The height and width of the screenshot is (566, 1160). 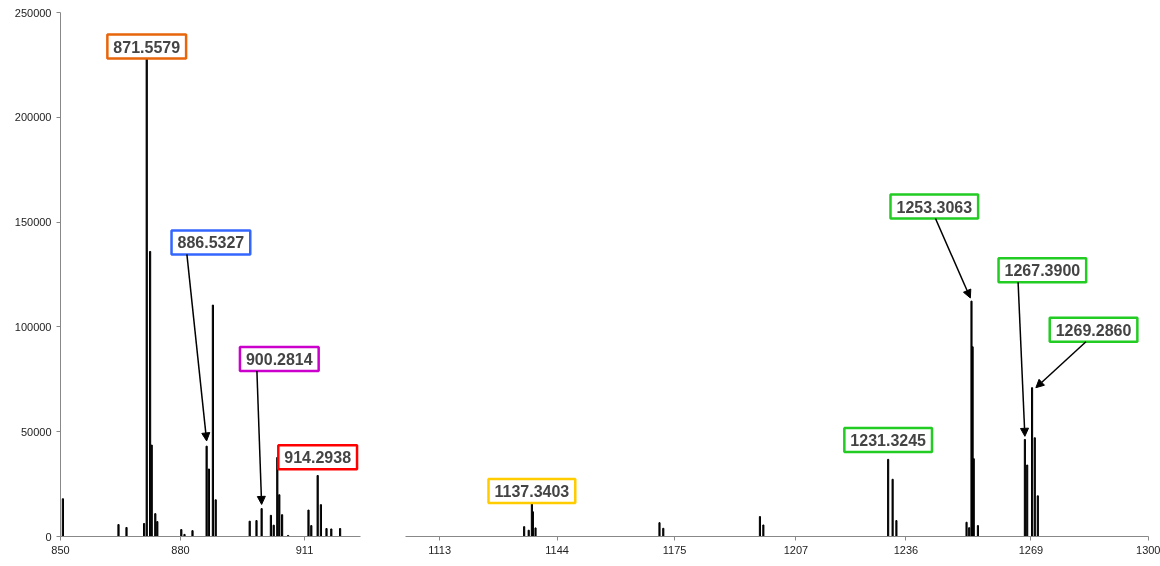 What do you see at coordinates (304, 549) in the screenshot?
I see `x-tick-label: 911` at bounding box center [304, 549].